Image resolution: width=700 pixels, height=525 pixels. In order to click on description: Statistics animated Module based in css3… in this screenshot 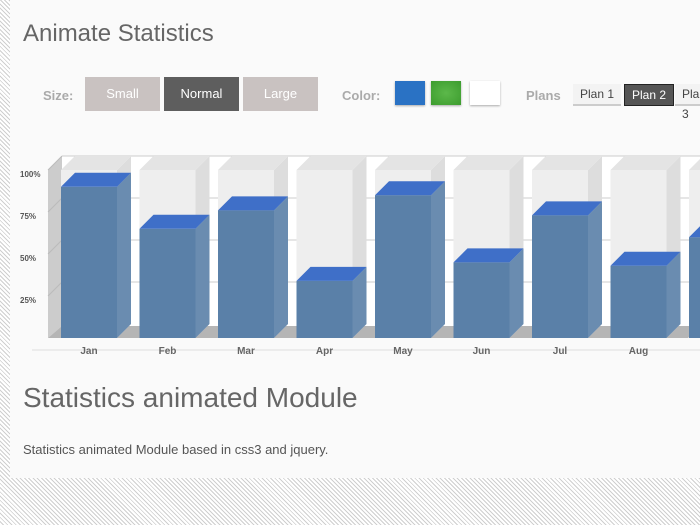, I will do `click(176, 449)`.